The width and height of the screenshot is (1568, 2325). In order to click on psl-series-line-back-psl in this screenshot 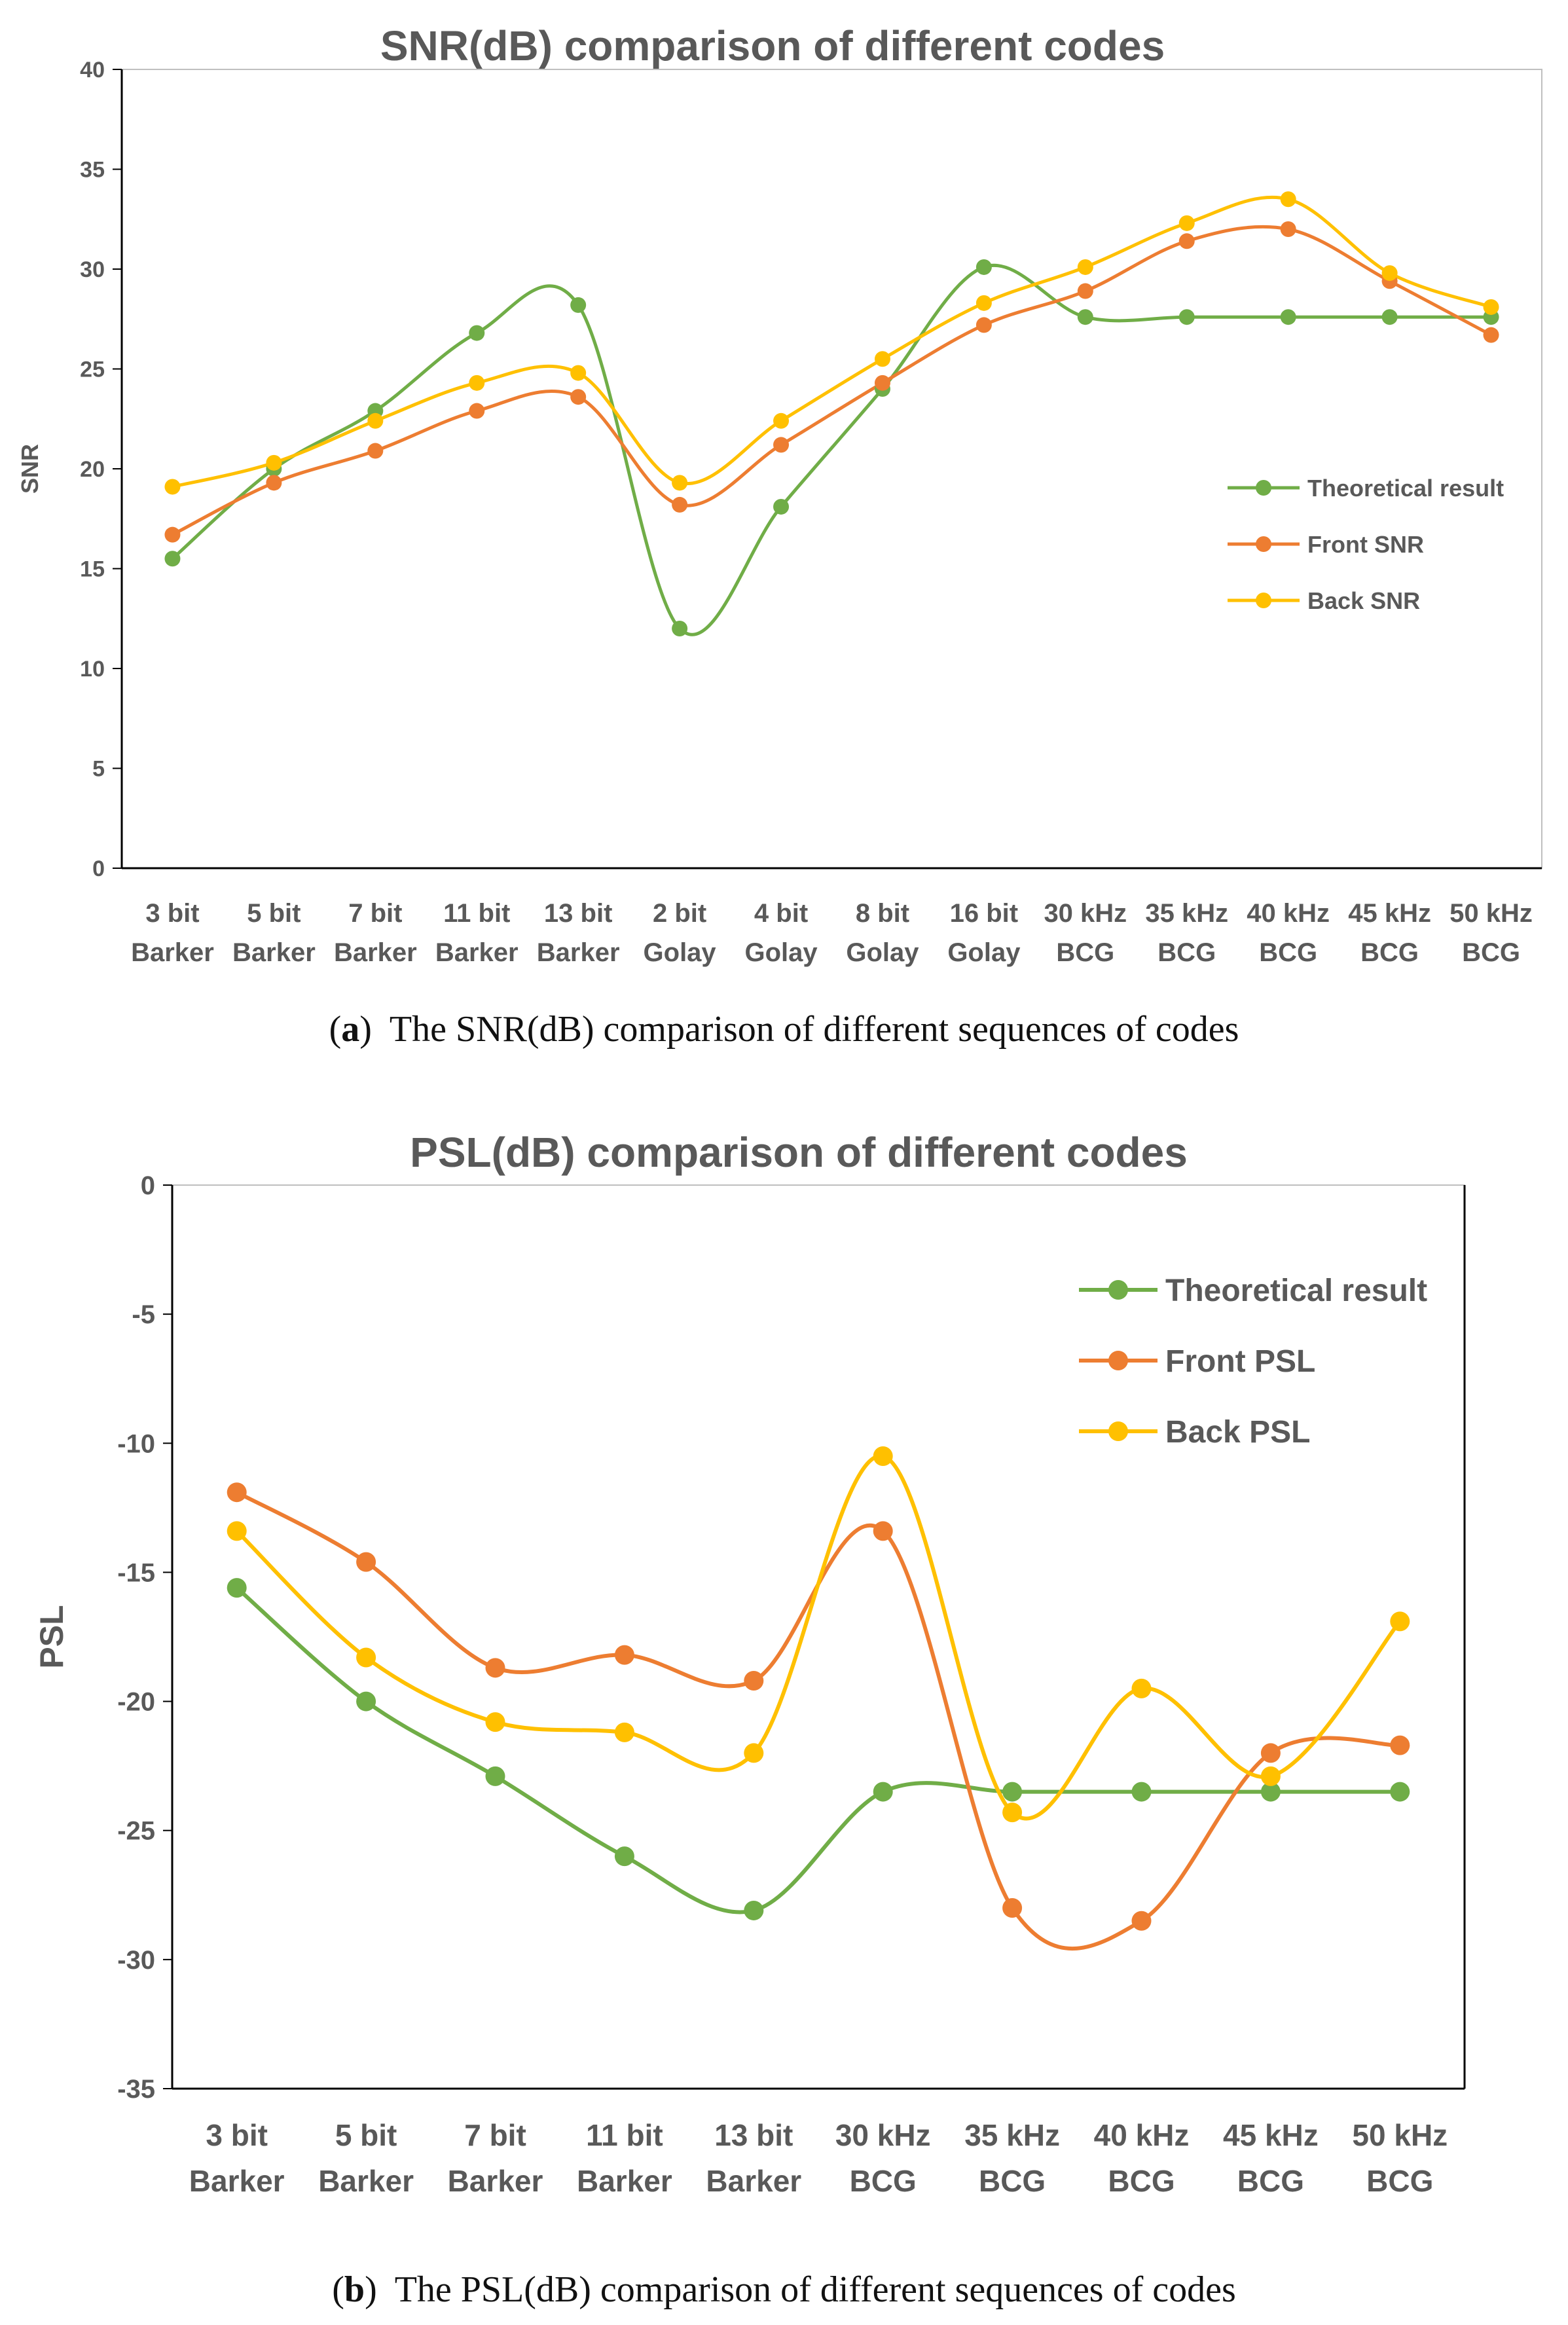, I will do `click(818, 1637)`.